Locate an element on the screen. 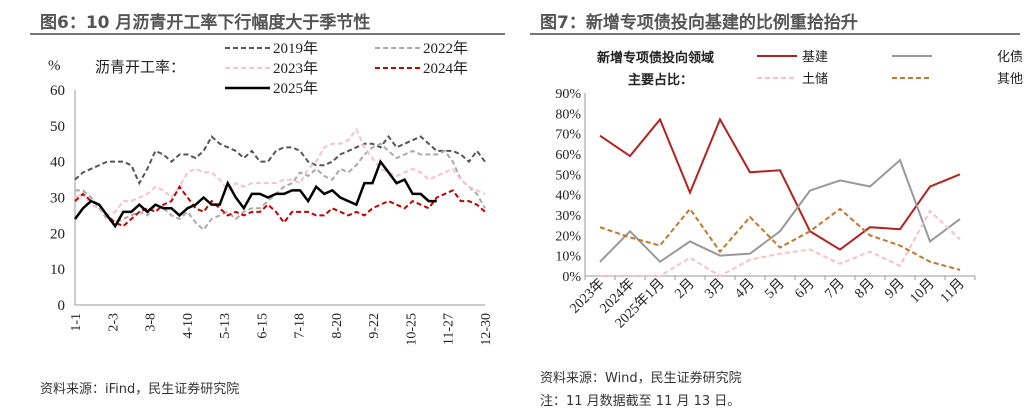 This screenshot has height=417, width=1024. y-unit-label: % is located at coordinates (54, 66).